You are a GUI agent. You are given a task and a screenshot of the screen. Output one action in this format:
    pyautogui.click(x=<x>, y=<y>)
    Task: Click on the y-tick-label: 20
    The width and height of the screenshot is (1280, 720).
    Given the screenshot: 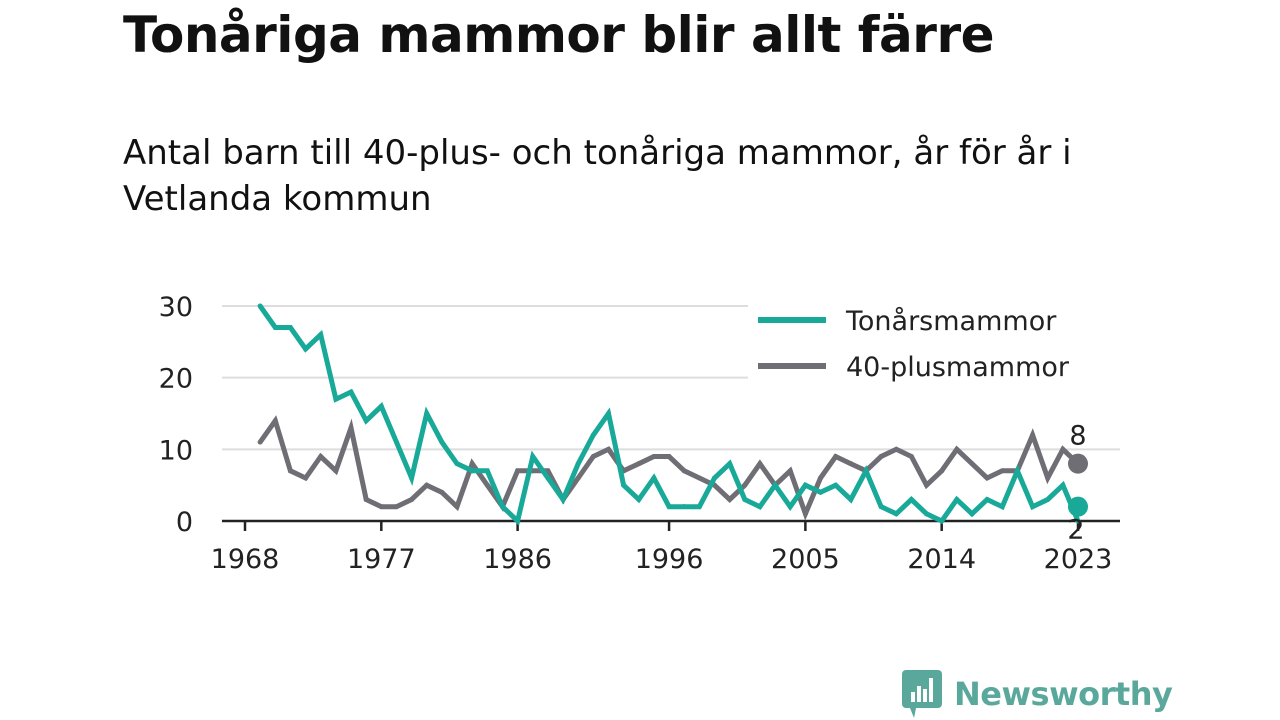 What is the action you would take?
    pyautogui.click(x=176, y=379)
    